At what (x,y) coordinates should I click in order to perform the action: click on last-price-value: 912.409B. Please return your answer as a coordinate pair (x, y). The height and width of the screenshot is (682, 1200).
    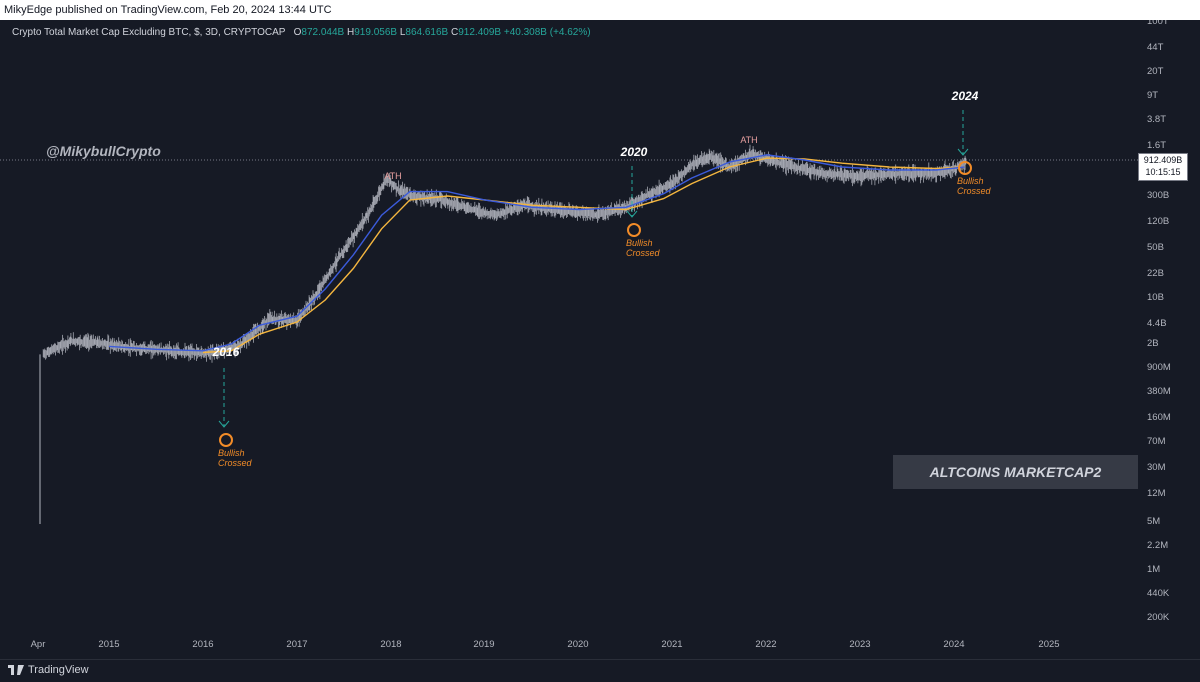
    Looking at the image, I should click on (1163, 160).